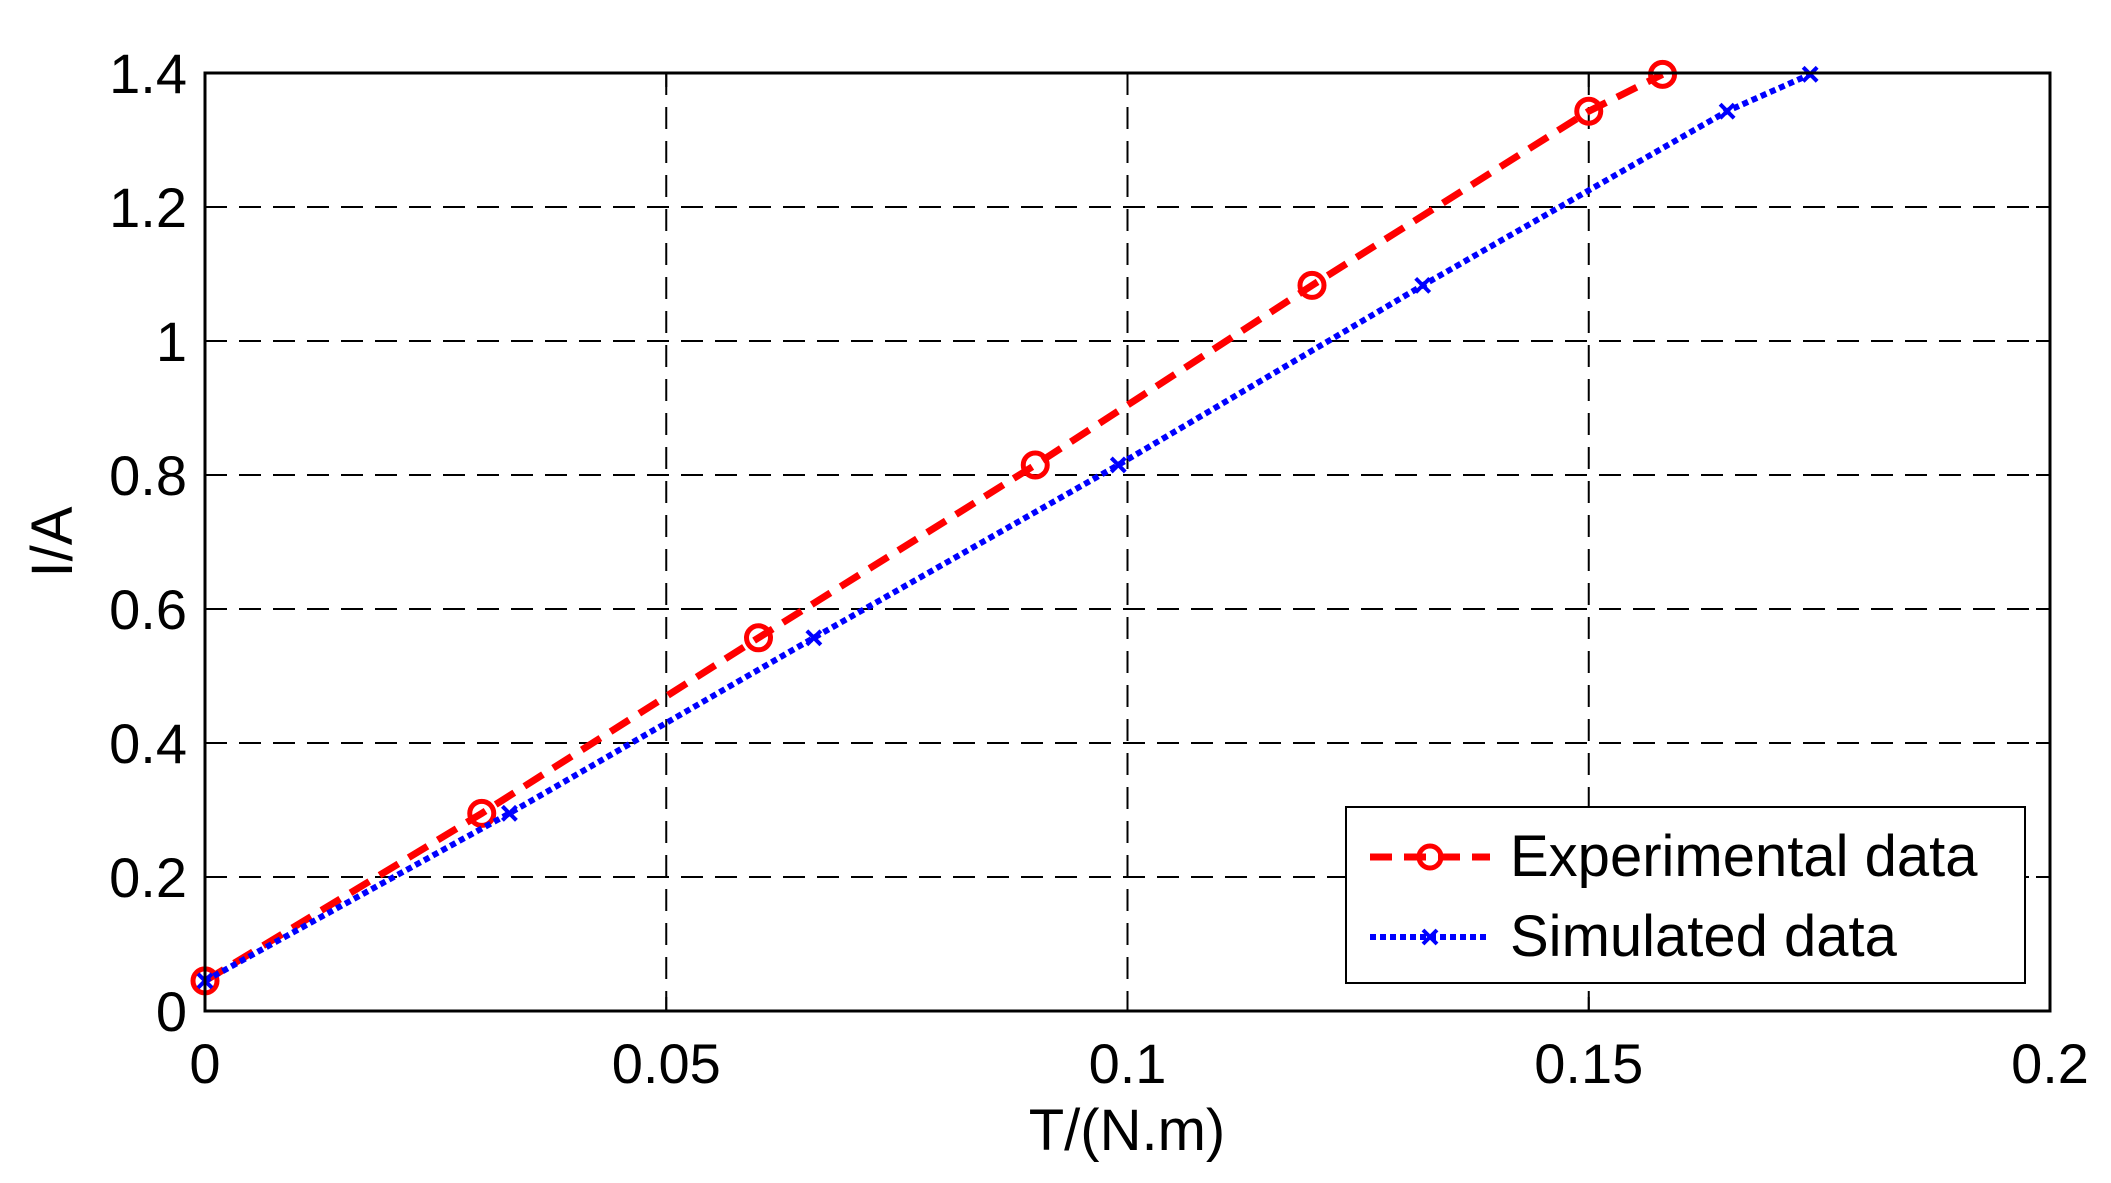 The image size is (2111, 1183). I want to click on x-tick-label: 0.1, so click(1128, 1063).